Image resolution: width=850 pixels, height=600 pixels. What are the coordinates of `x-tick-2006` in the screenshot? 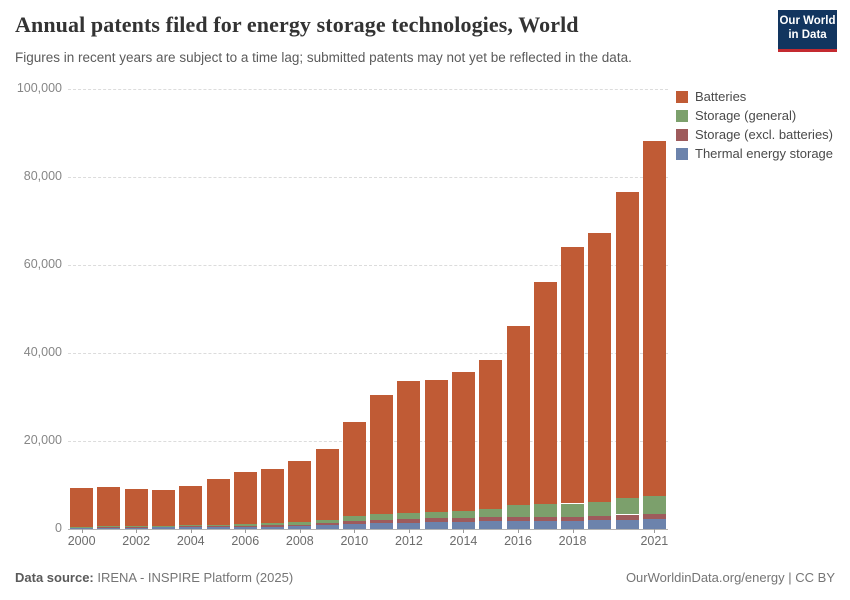 It's located at (246, 531).